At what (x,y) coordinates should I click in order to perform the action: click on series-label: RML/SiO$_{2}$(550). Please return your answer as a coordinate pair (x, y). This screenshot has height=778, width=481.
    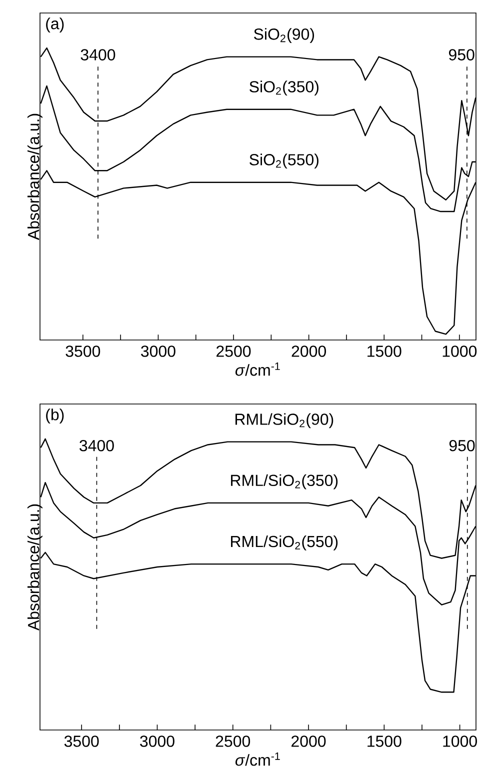
    Looking at the image, I should click on (284, 542).